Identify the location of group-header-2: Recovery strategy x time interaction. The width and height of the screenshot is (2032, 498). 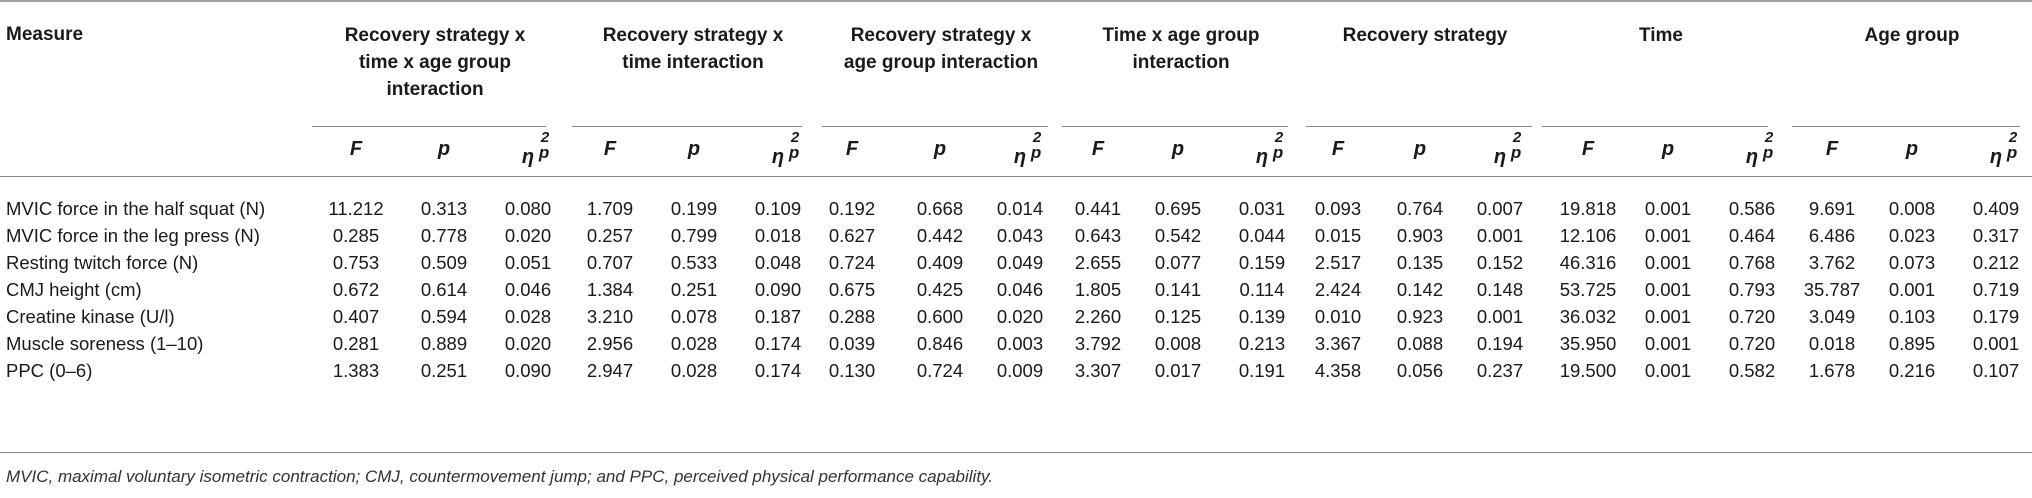
(693, 49).